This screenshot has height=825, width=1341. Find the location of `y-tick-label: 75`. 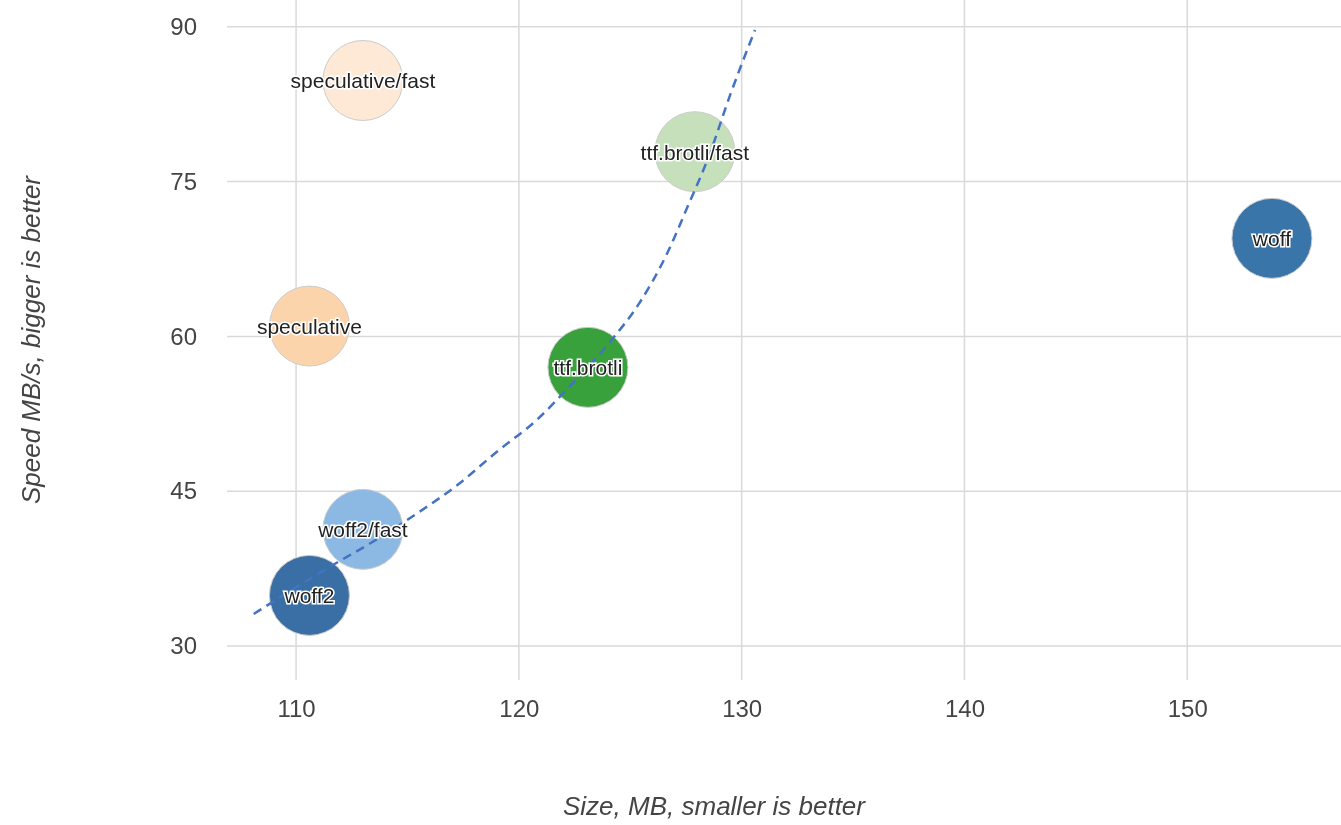

y-tick-label: 75 is located at coordinates (183, 181).